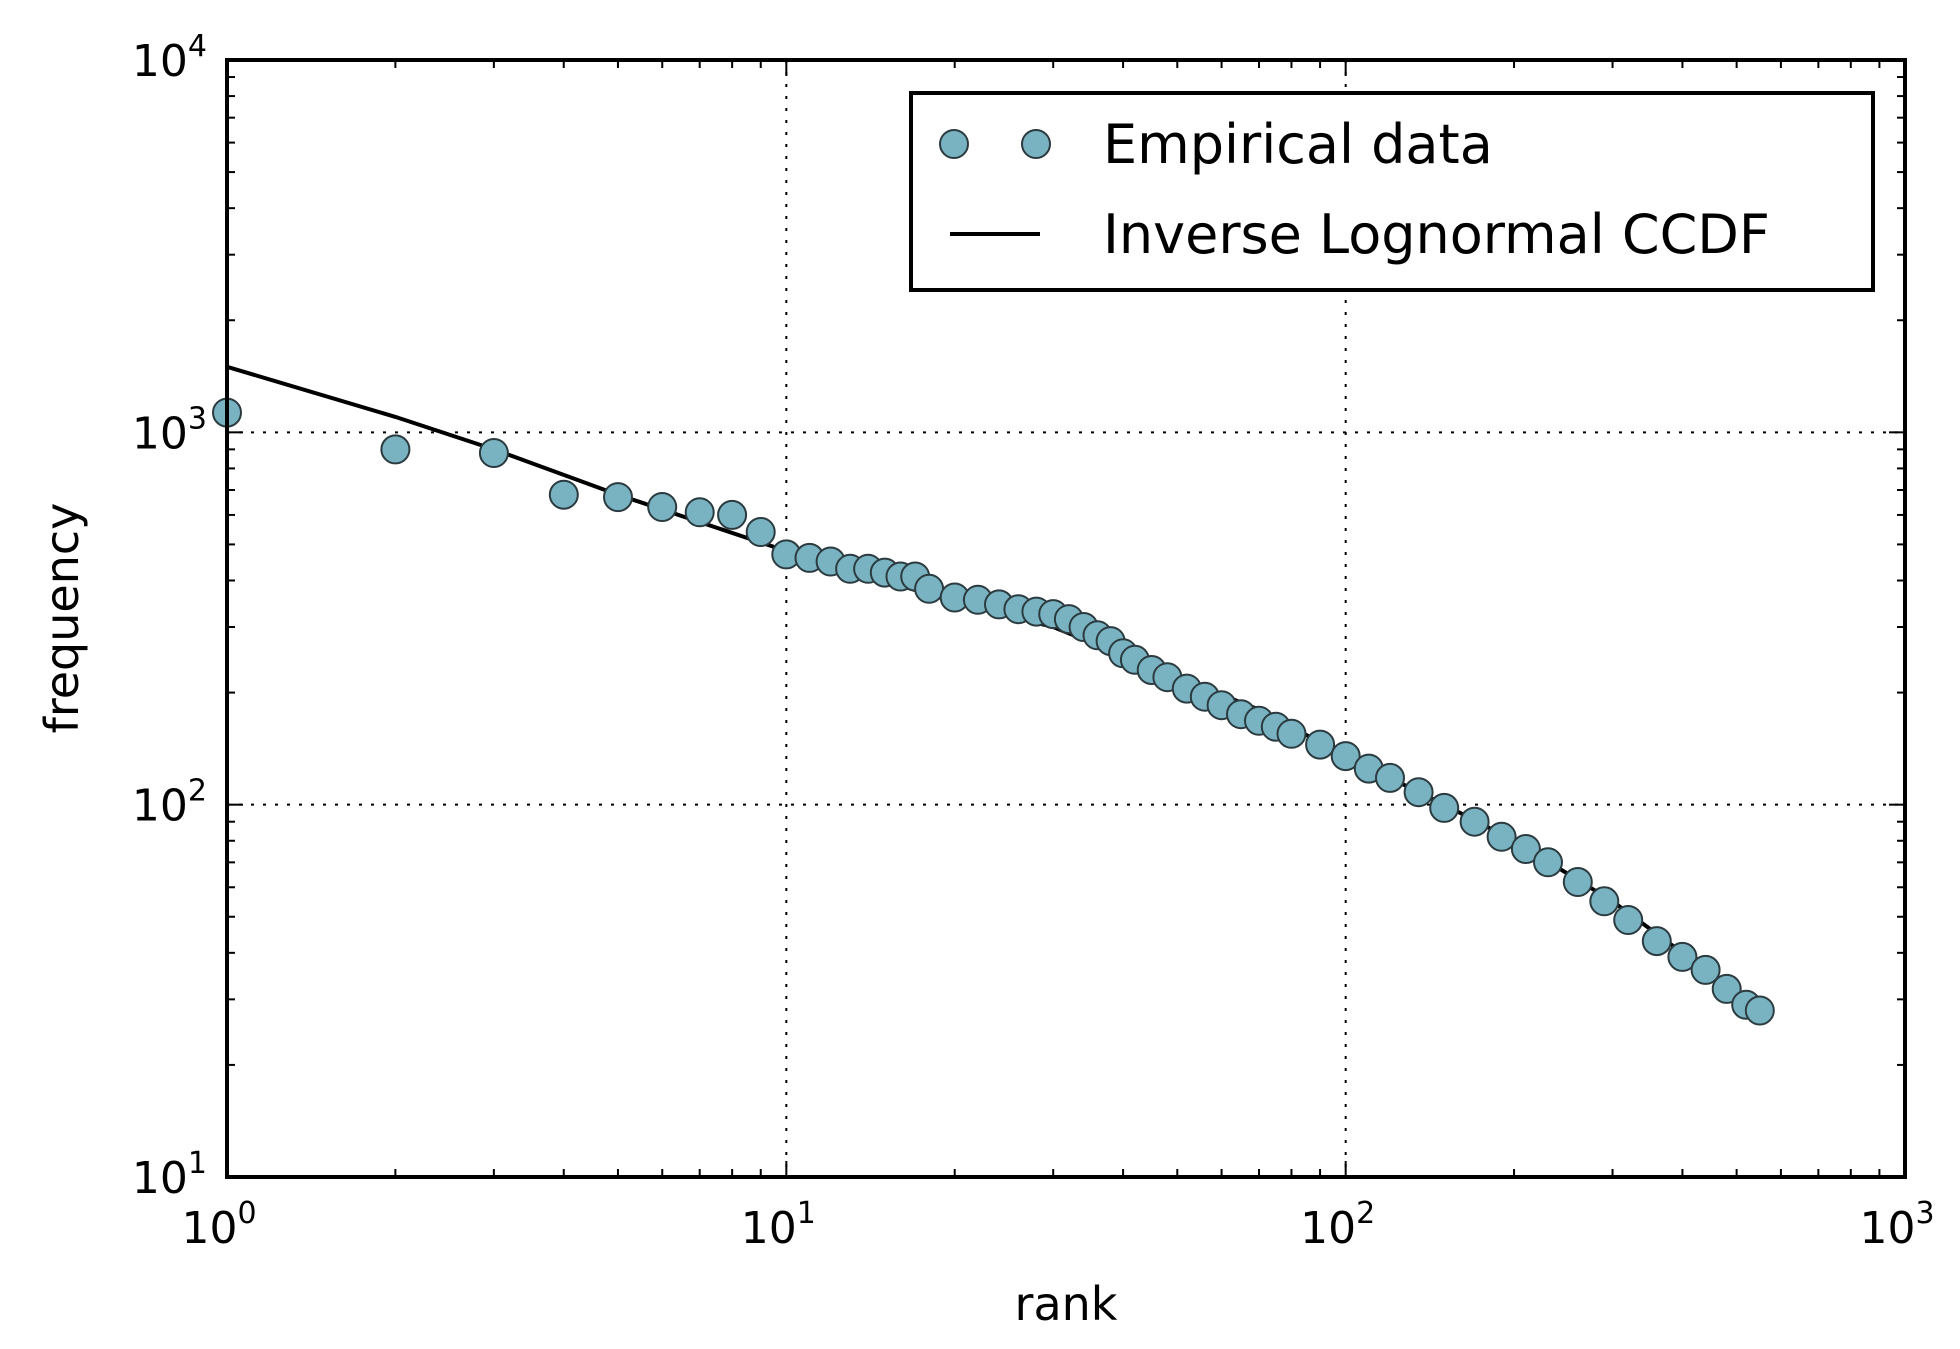  I want to click on y-tick-exponent: 4, so click(197, 46).